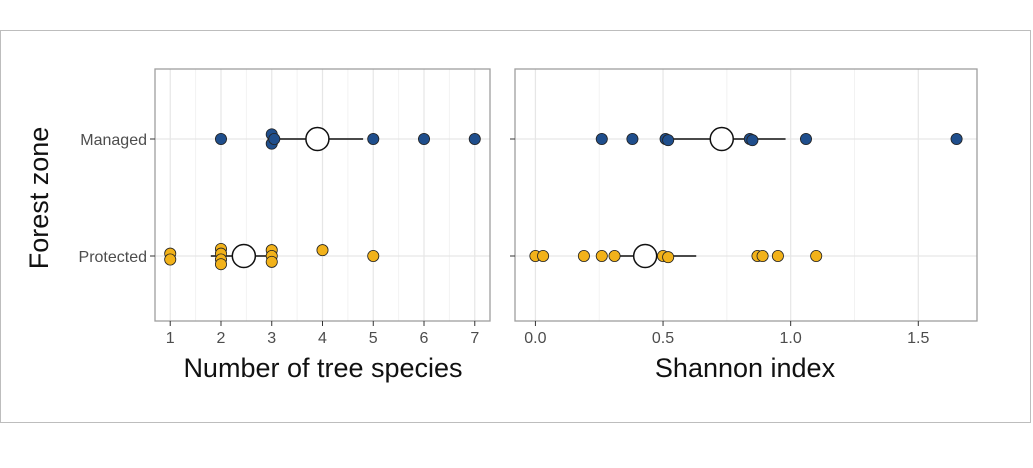  Describe the element at coordinates (474, 338) in the screenshot. I see `x-tick-label: 7` at that location.